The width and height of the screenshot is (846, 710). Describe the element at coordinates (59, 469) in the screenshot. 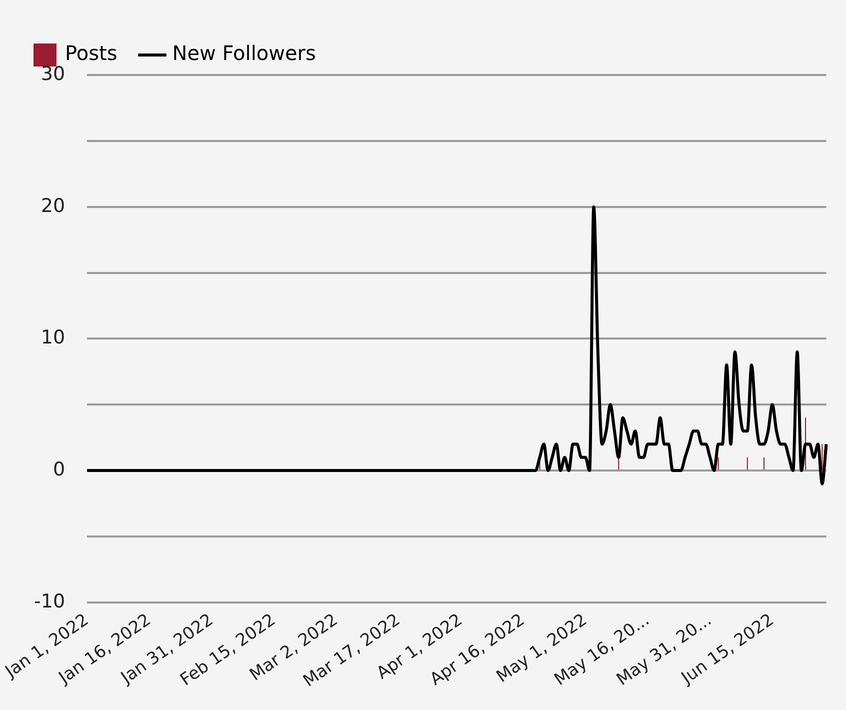

I see `y-tick-label: 0` at that location.